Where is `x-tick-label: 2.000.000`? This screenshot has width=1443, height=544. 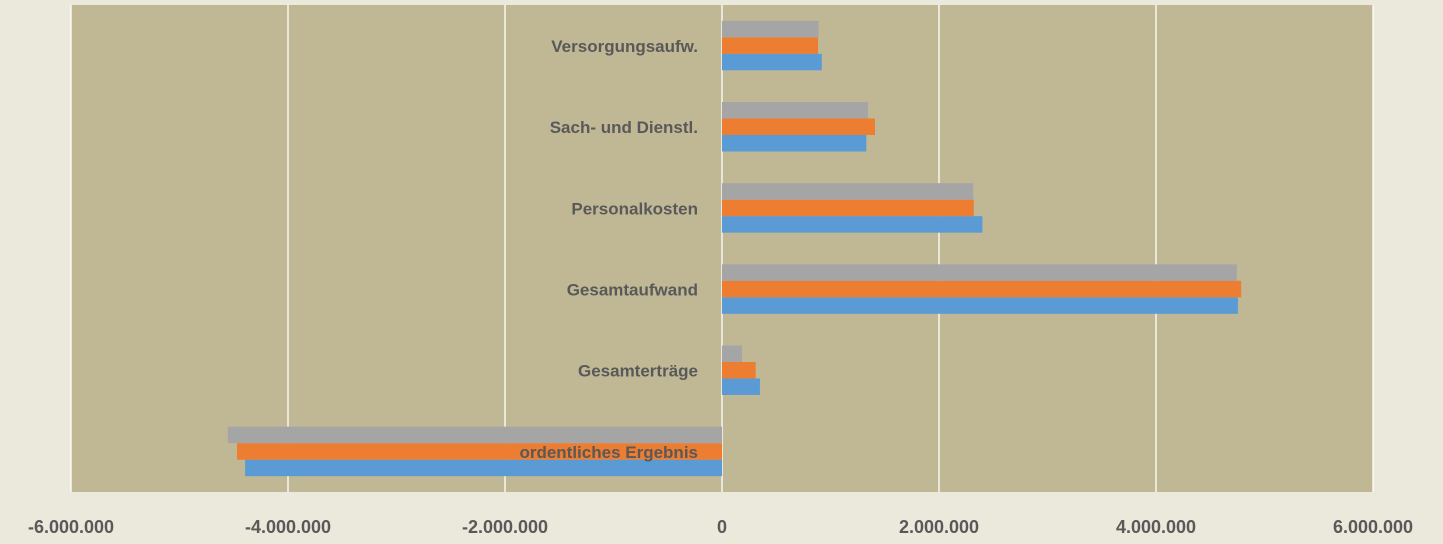 x-tick-label: 2.000.000 is located at coordinates (939, 527).